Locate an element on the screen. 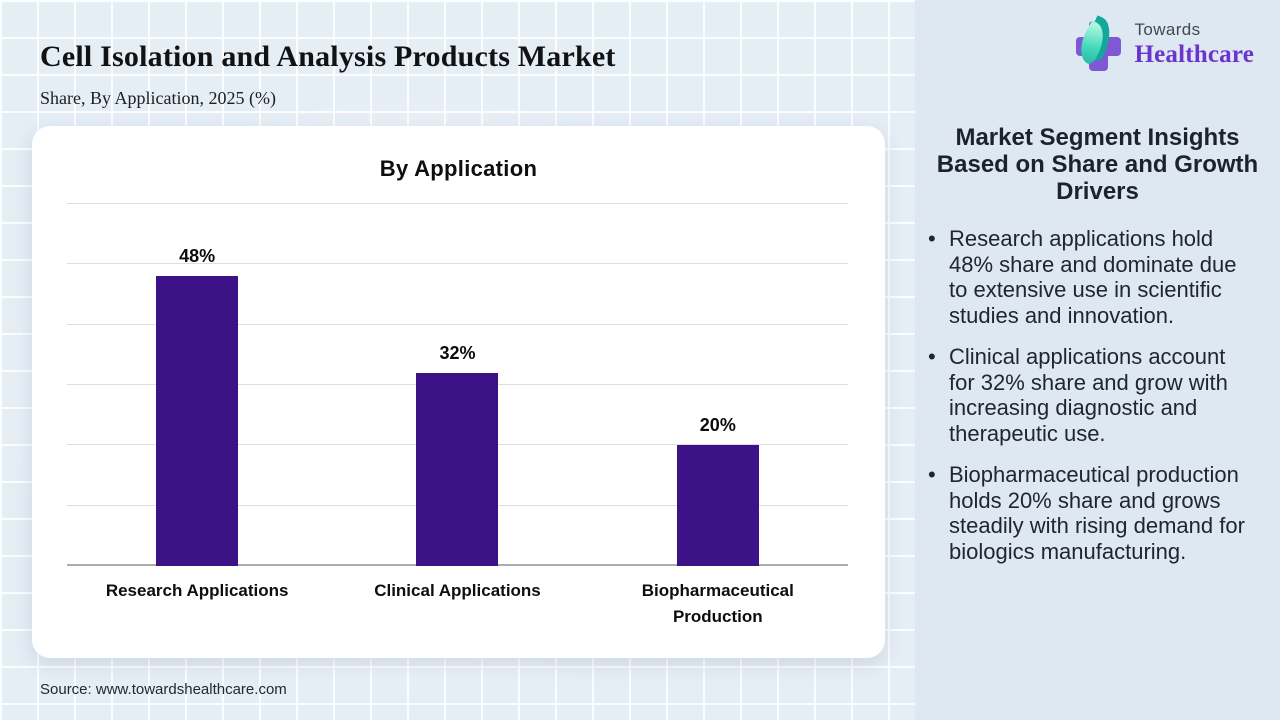 Image resolution: width=1280 pixels, height=720 pixels. cross-leaf-logo-icon is located at coordinates (1101, 44).